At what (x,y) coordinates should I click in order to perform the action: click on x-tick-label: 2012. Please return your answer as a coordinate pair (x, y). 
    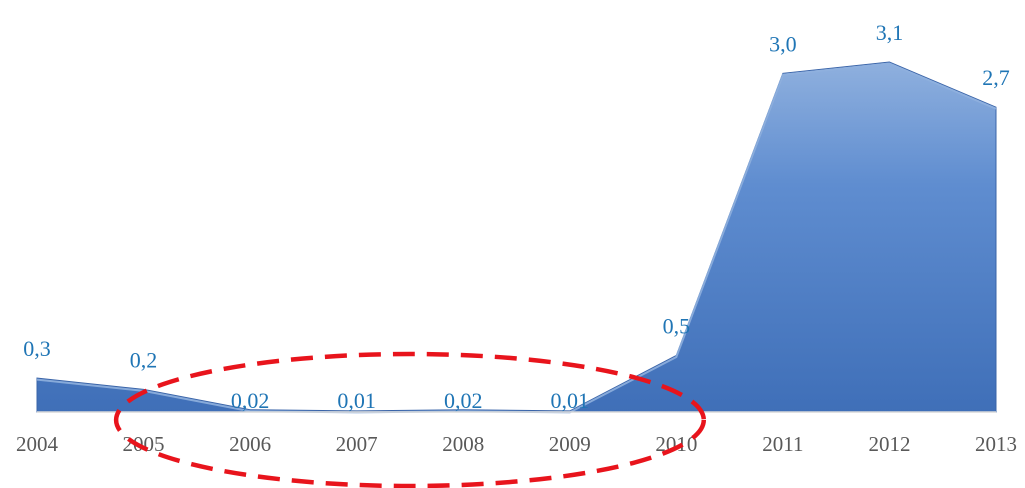
    Looking at the image, I should click on (889, 444).